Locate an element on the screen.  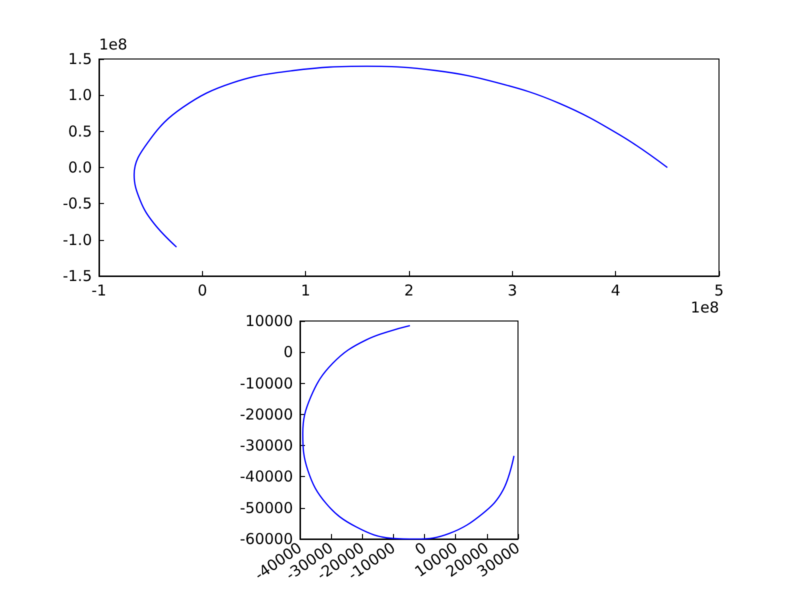
line-series is located at coordinates (408, 432).